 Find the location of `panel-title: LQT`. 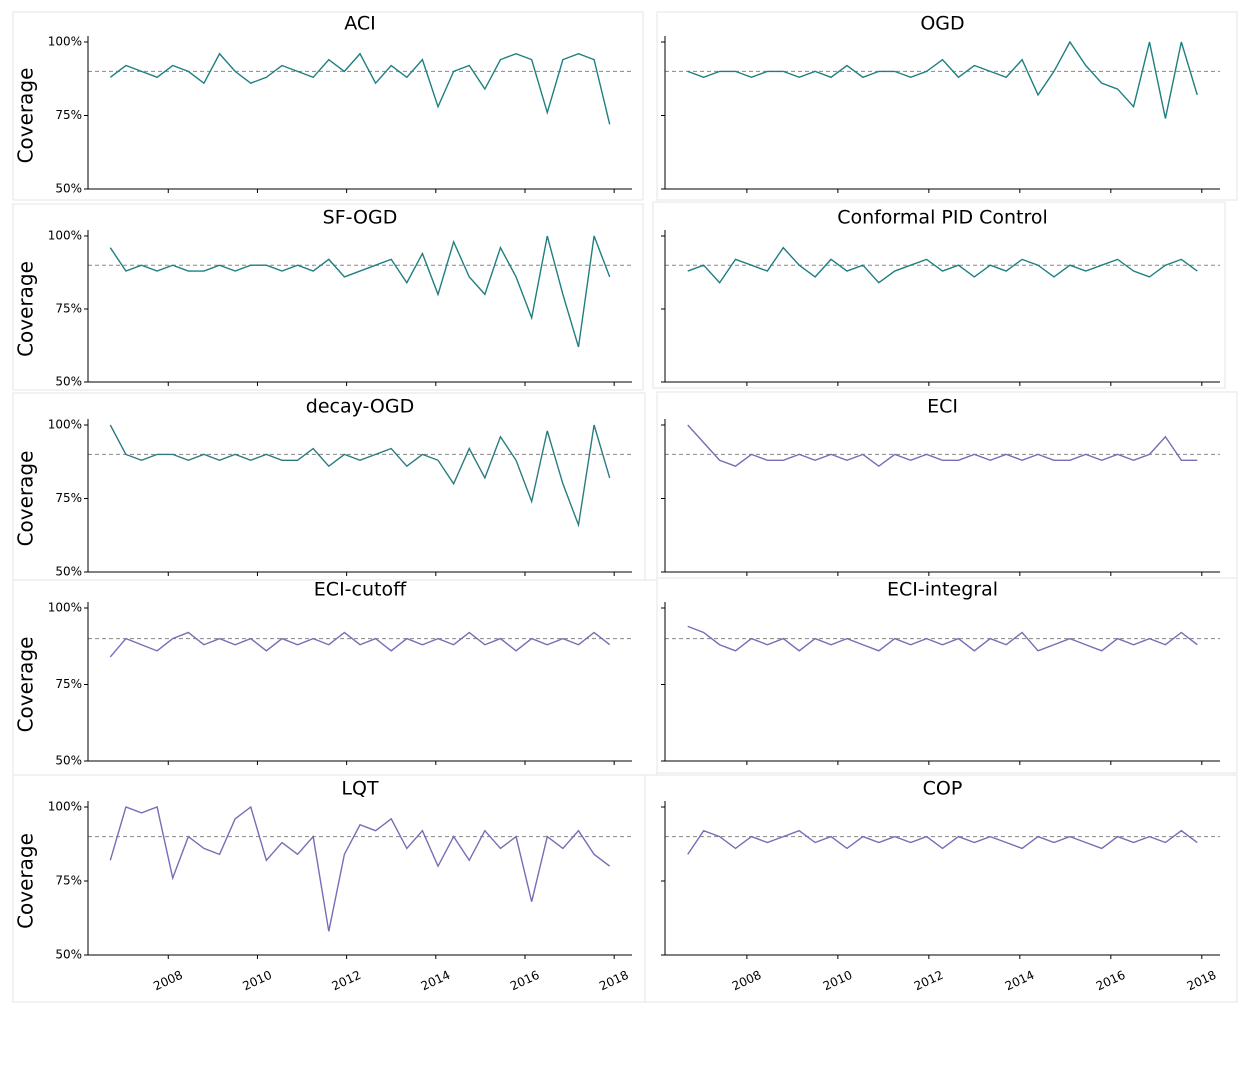

panel-title: LQT is located at coordinates (360, 789).